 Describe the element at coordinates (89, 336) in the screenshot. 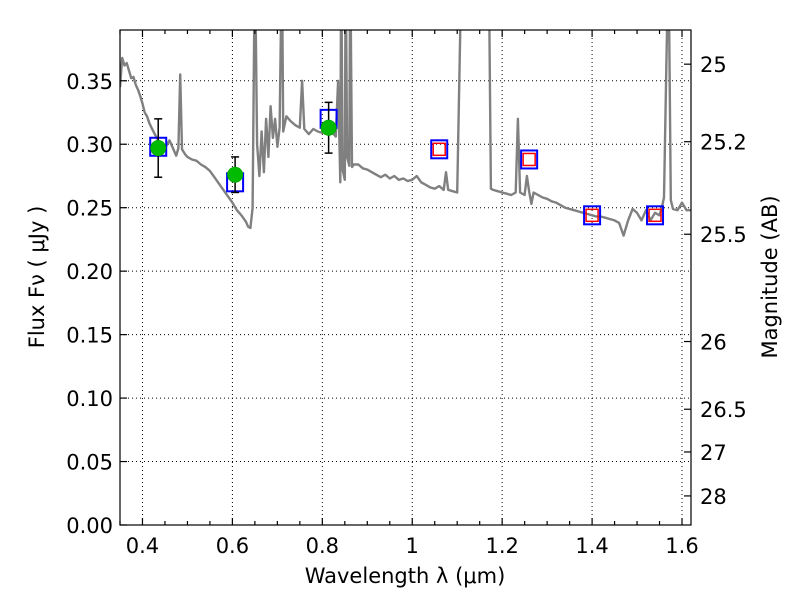

I see `y-tick-label: 0.15` at that location.